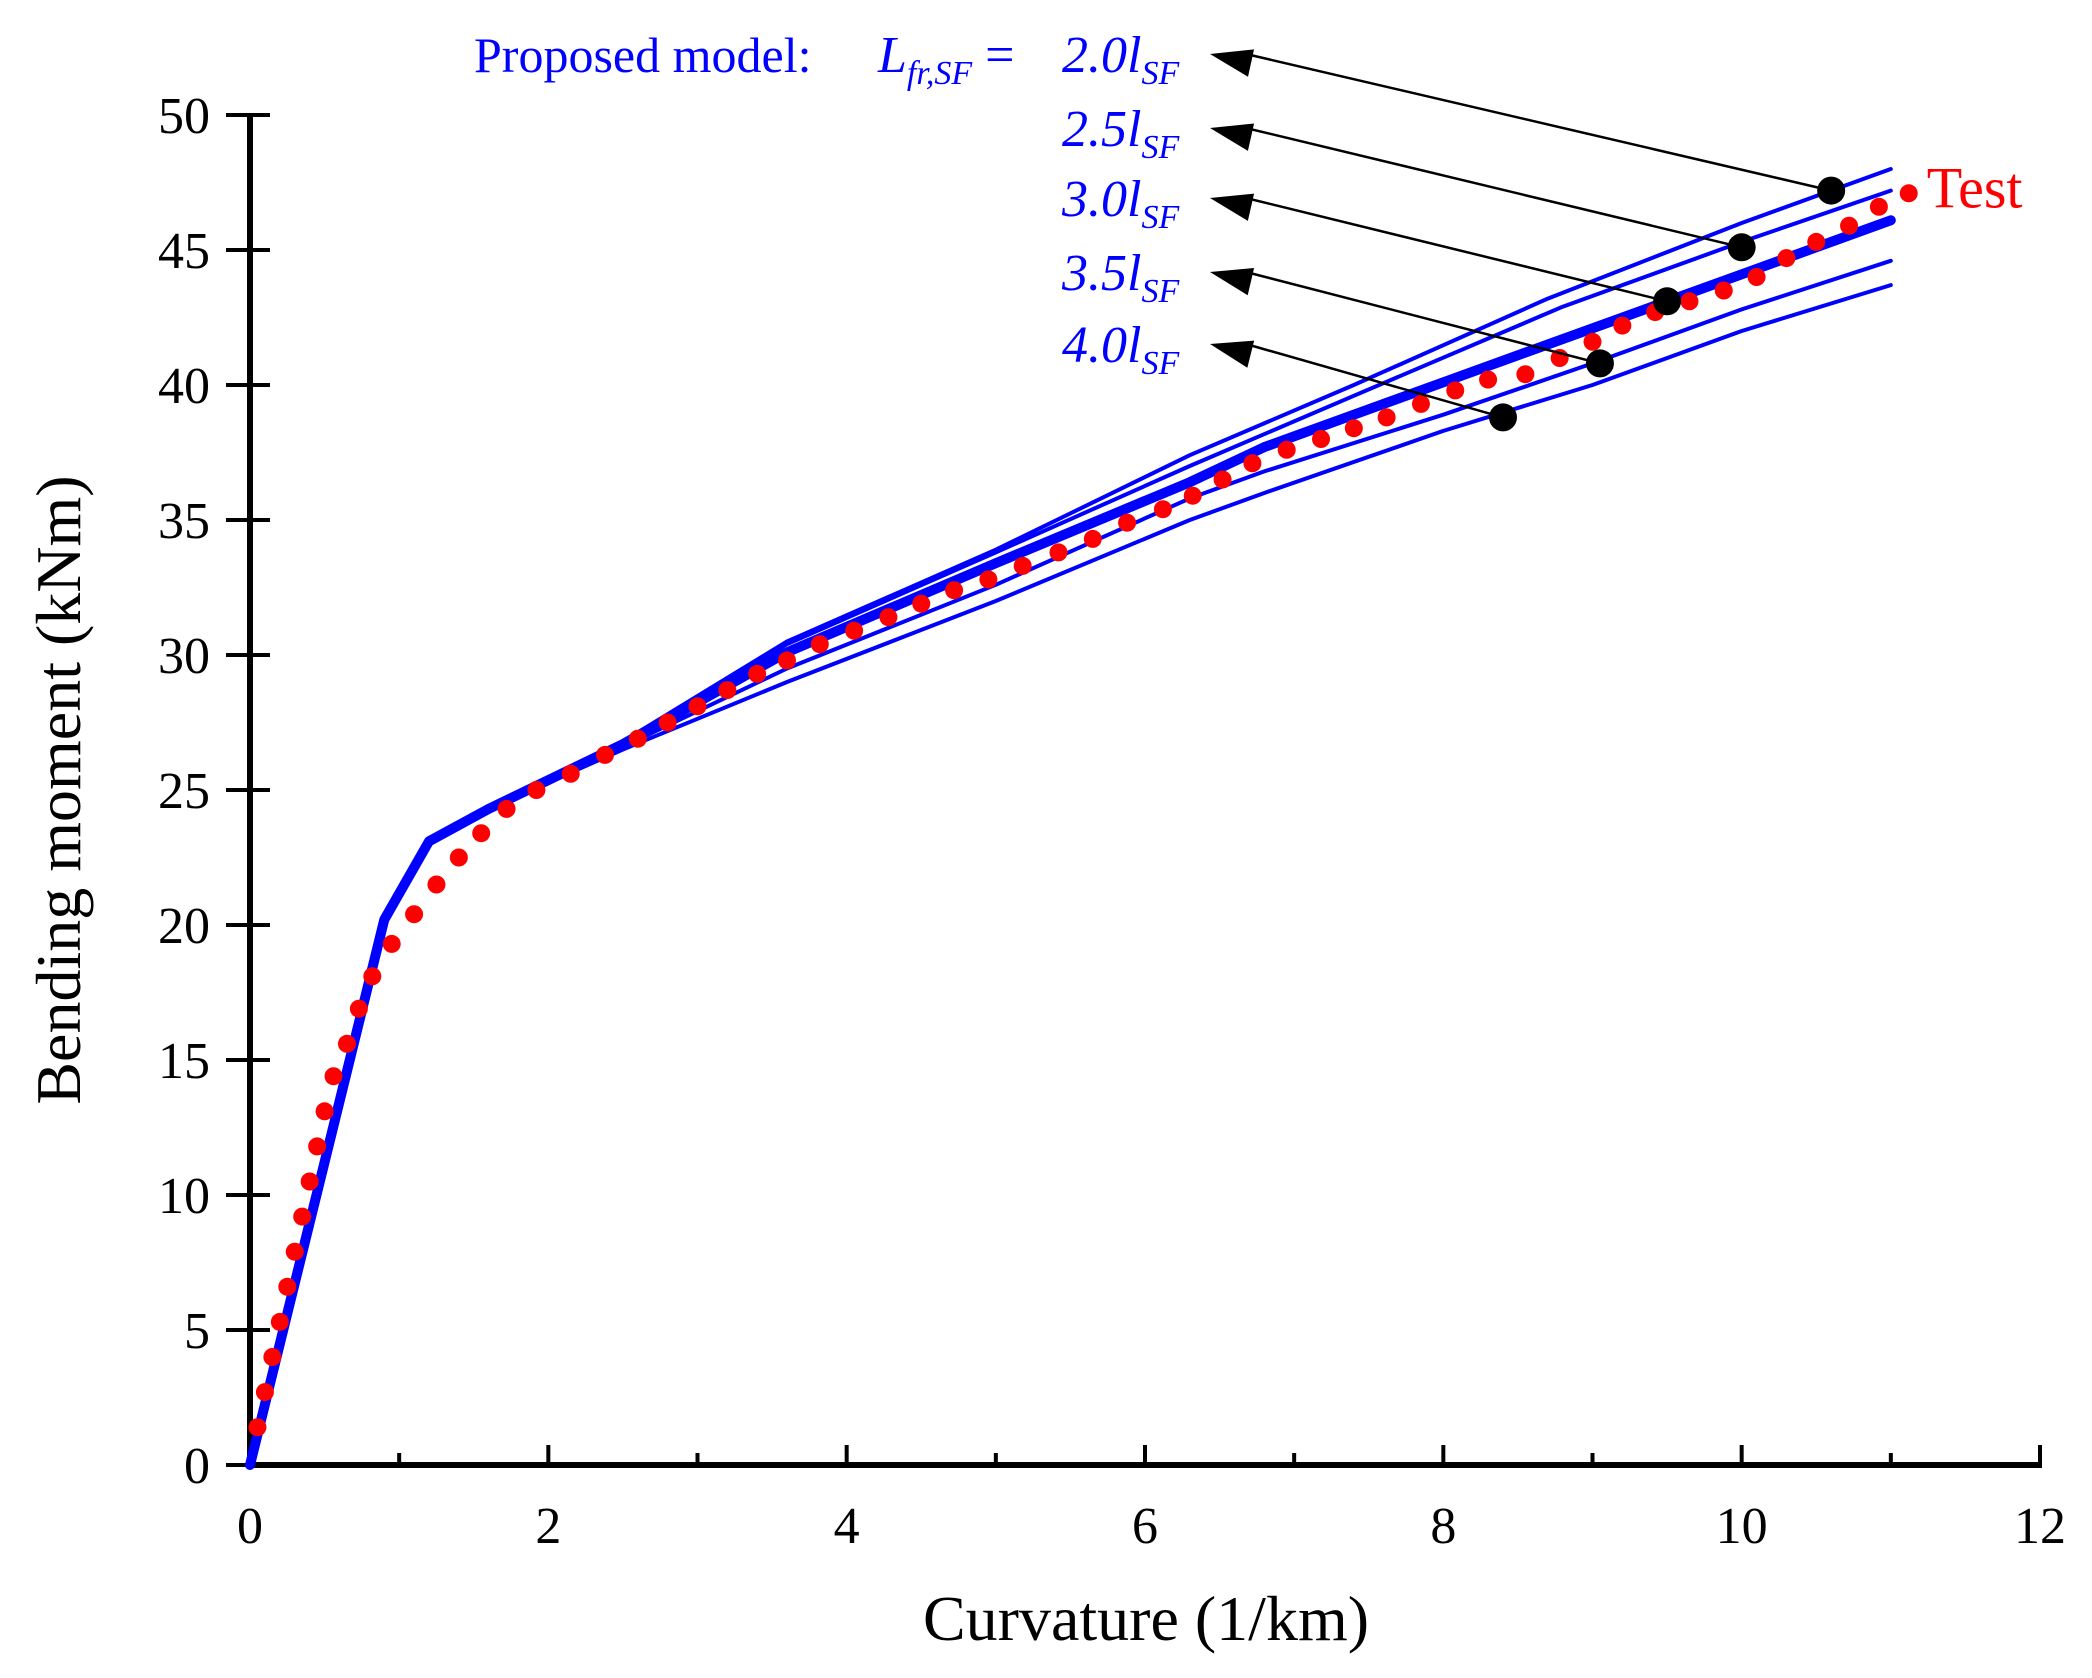 Image resolution: width=2092 pixels, height=1678 pixels. Describe the element at coordinates (1120, 203) in the screenshot. I see `series-label-3.0: 3.0lSF` at that location.